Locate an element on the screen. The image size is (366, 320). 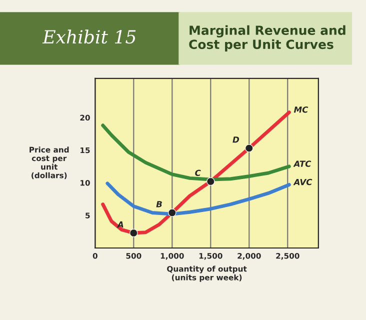
annotation: C is located at coordinates (198, 173).